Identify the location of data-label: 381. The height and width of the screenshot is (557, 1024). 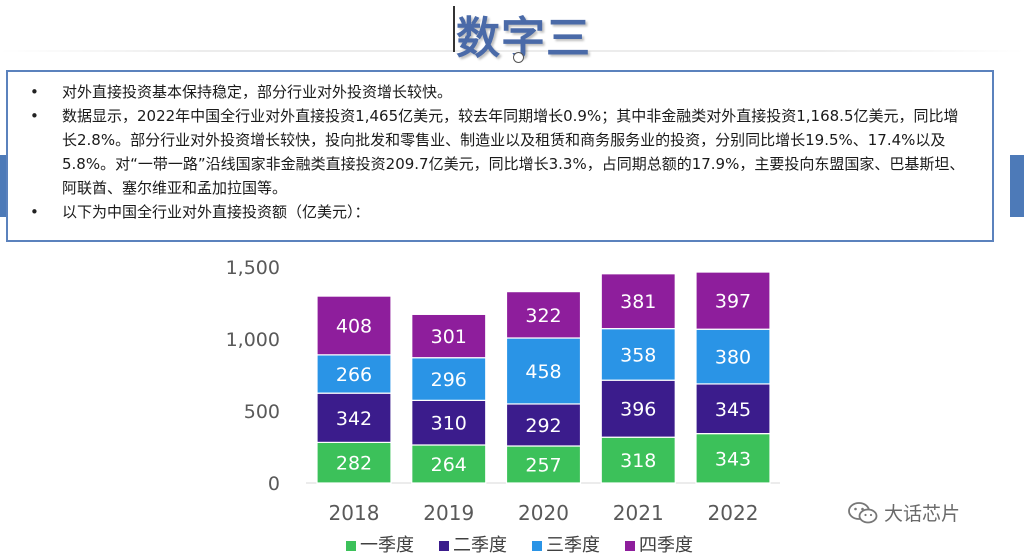
(638, 302).